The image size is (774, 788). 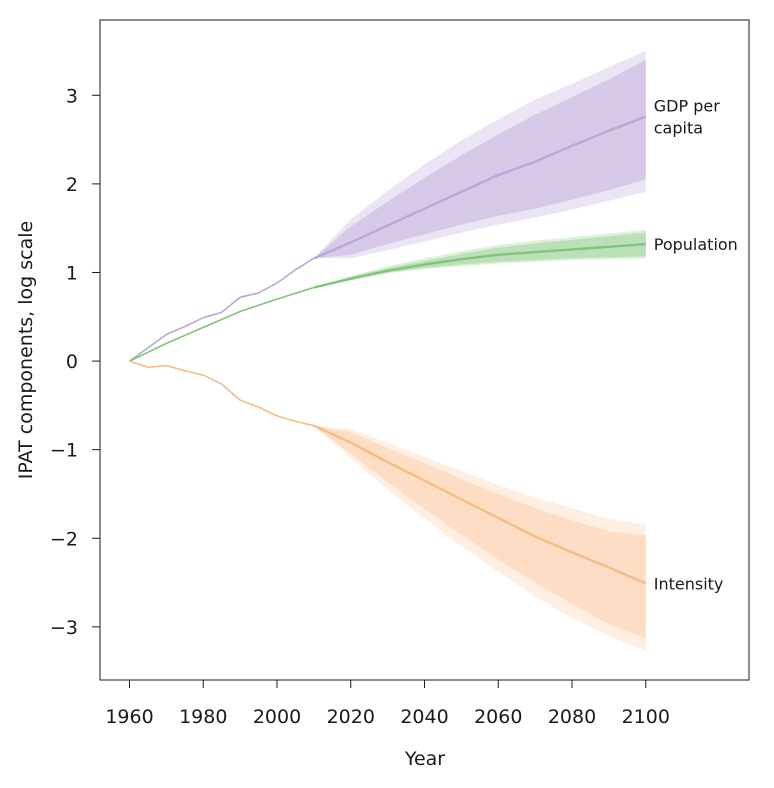 I want to click on y-axis-title: IPAT components, log scale, so click(x=26, y=350).